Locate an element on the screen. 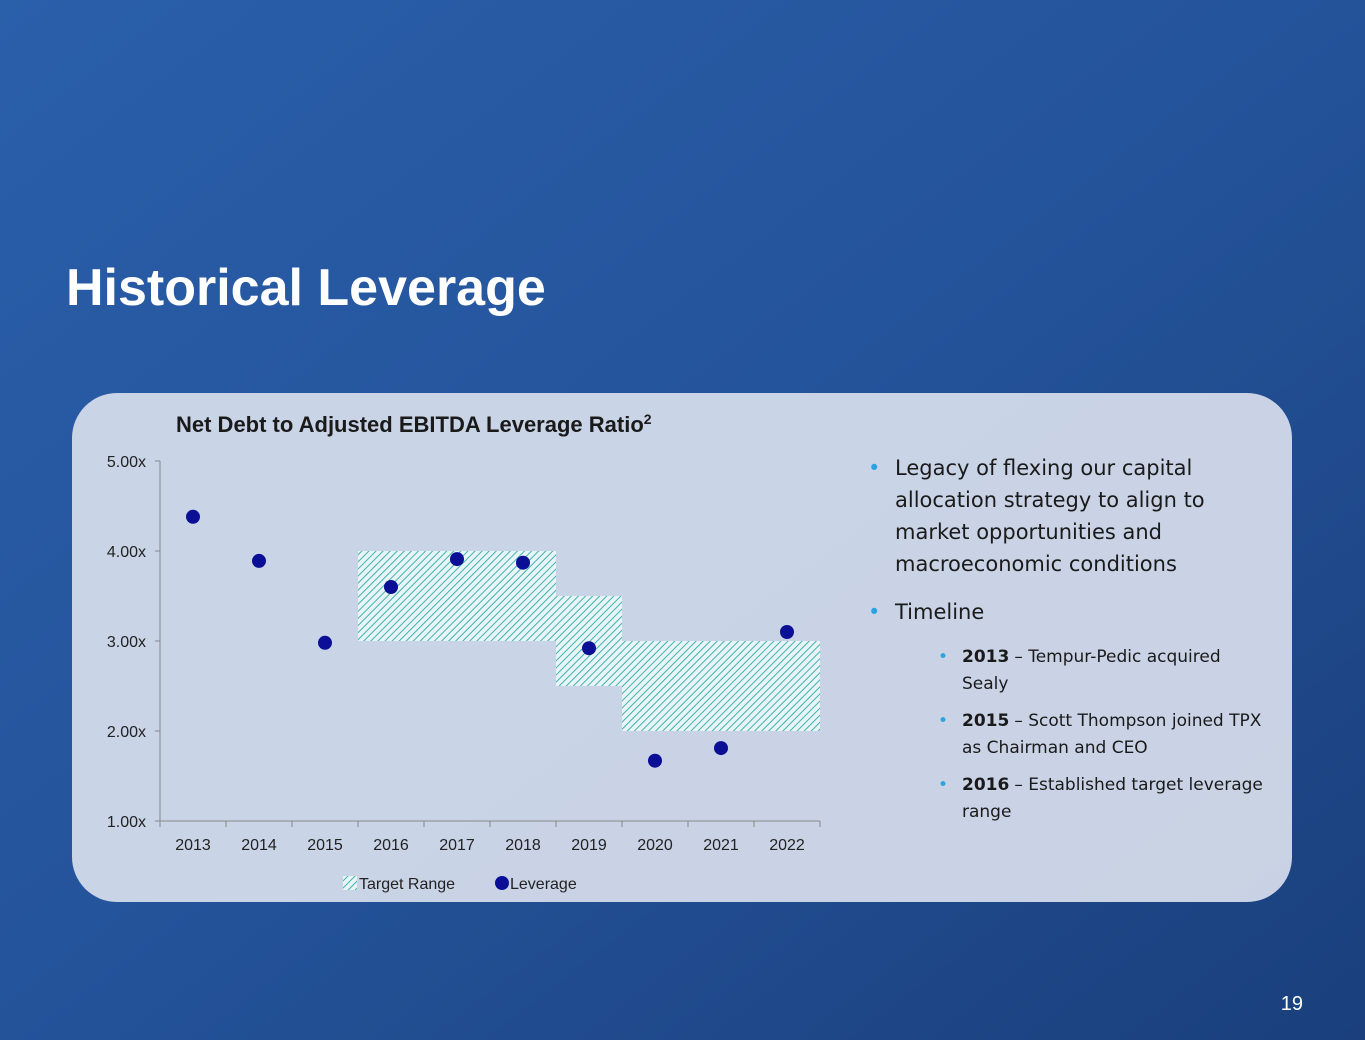 The width and height of the screenshot is (1365, 1055). legend-label: Target Range is located at coordinates (407, 884).